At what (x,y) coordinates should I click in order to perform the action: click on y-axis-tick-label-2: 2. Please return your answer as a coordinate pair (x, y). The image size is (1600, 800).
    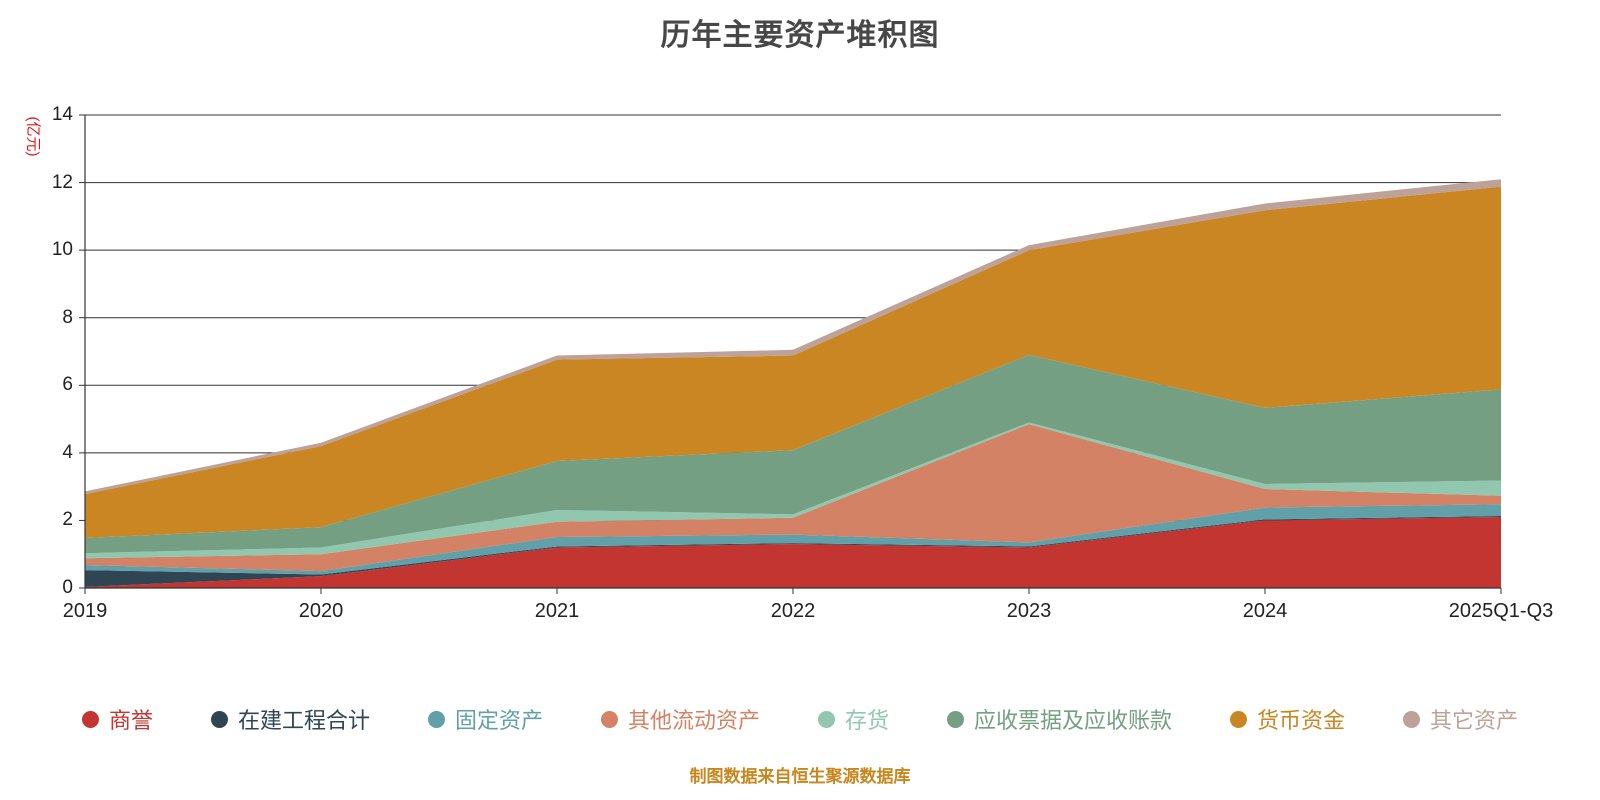
    Looking at the image, I should click on (67, 520).